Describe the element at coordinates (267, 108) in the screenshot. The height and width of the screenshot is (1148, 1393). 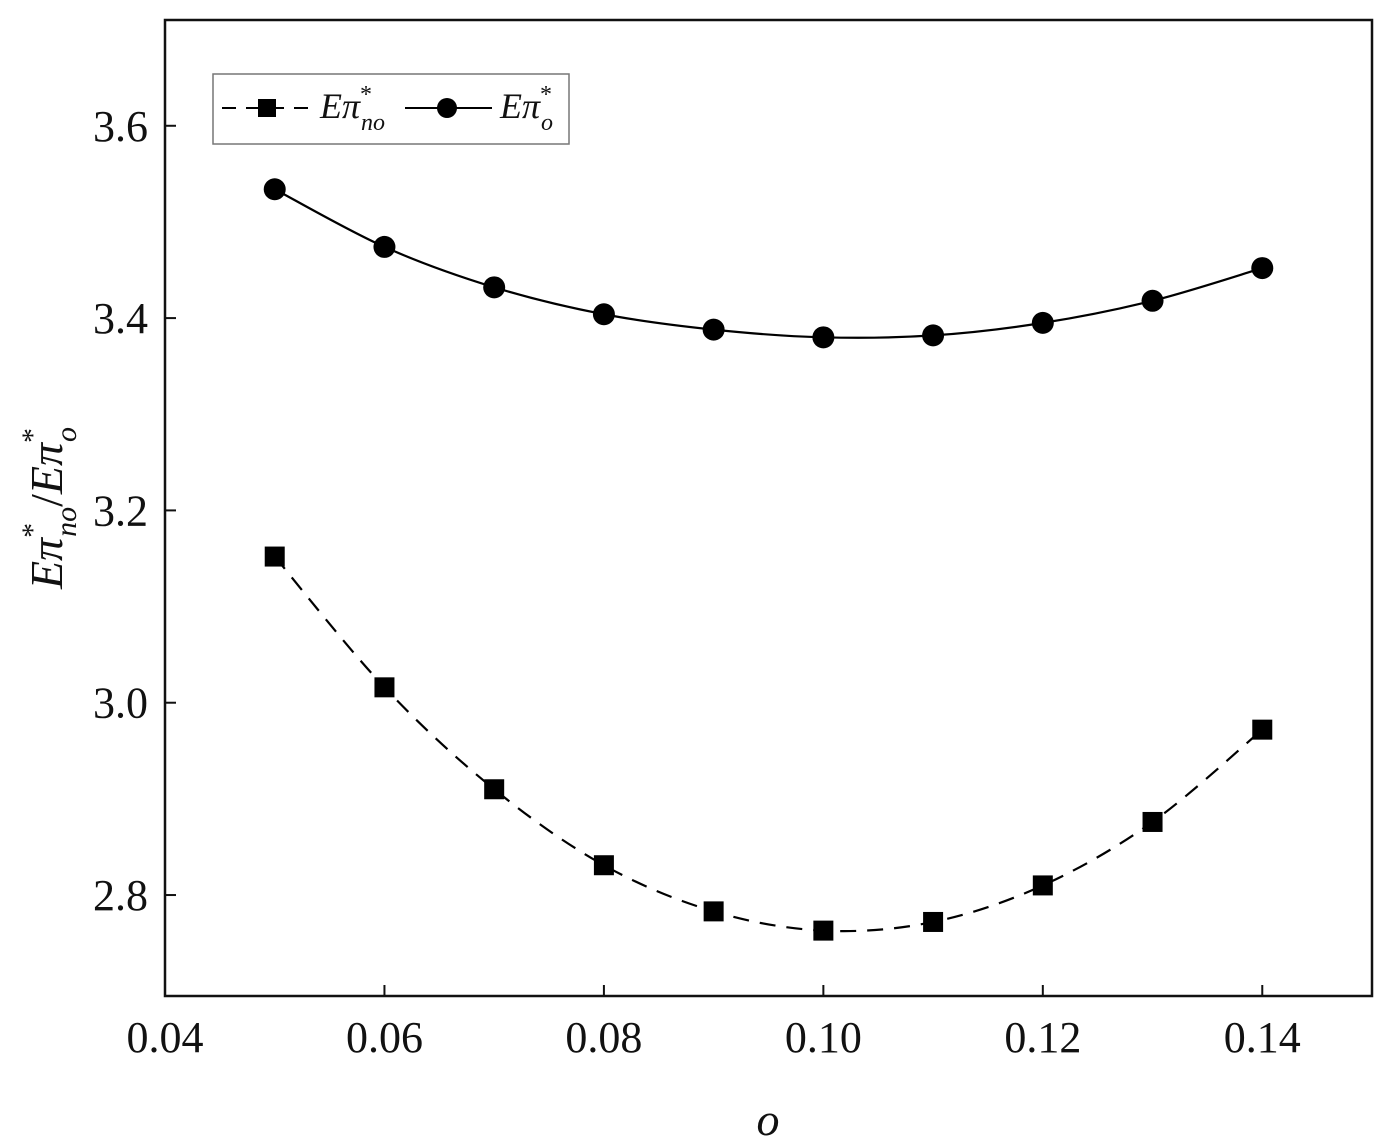
I see `legend-marker-square` at that location.